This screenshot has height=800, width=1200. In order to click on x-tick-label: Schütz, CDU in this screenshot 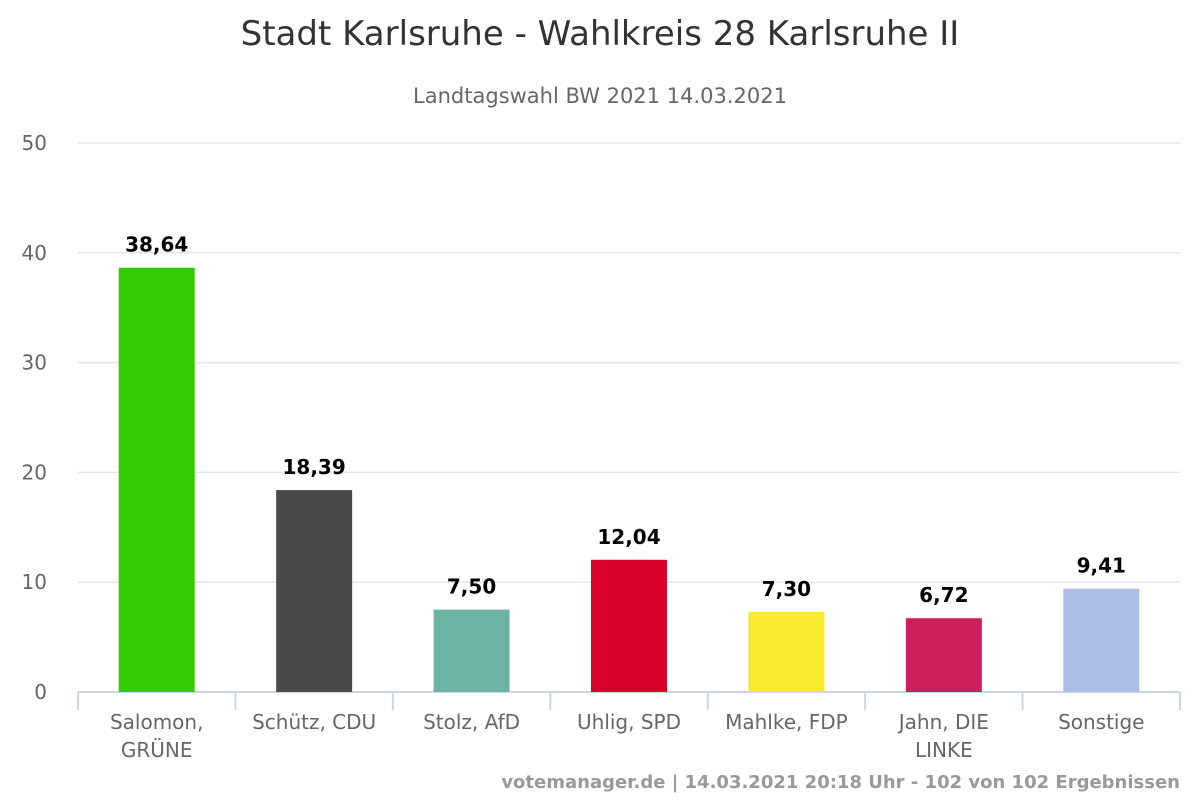, I will do `click(314, 722)`.